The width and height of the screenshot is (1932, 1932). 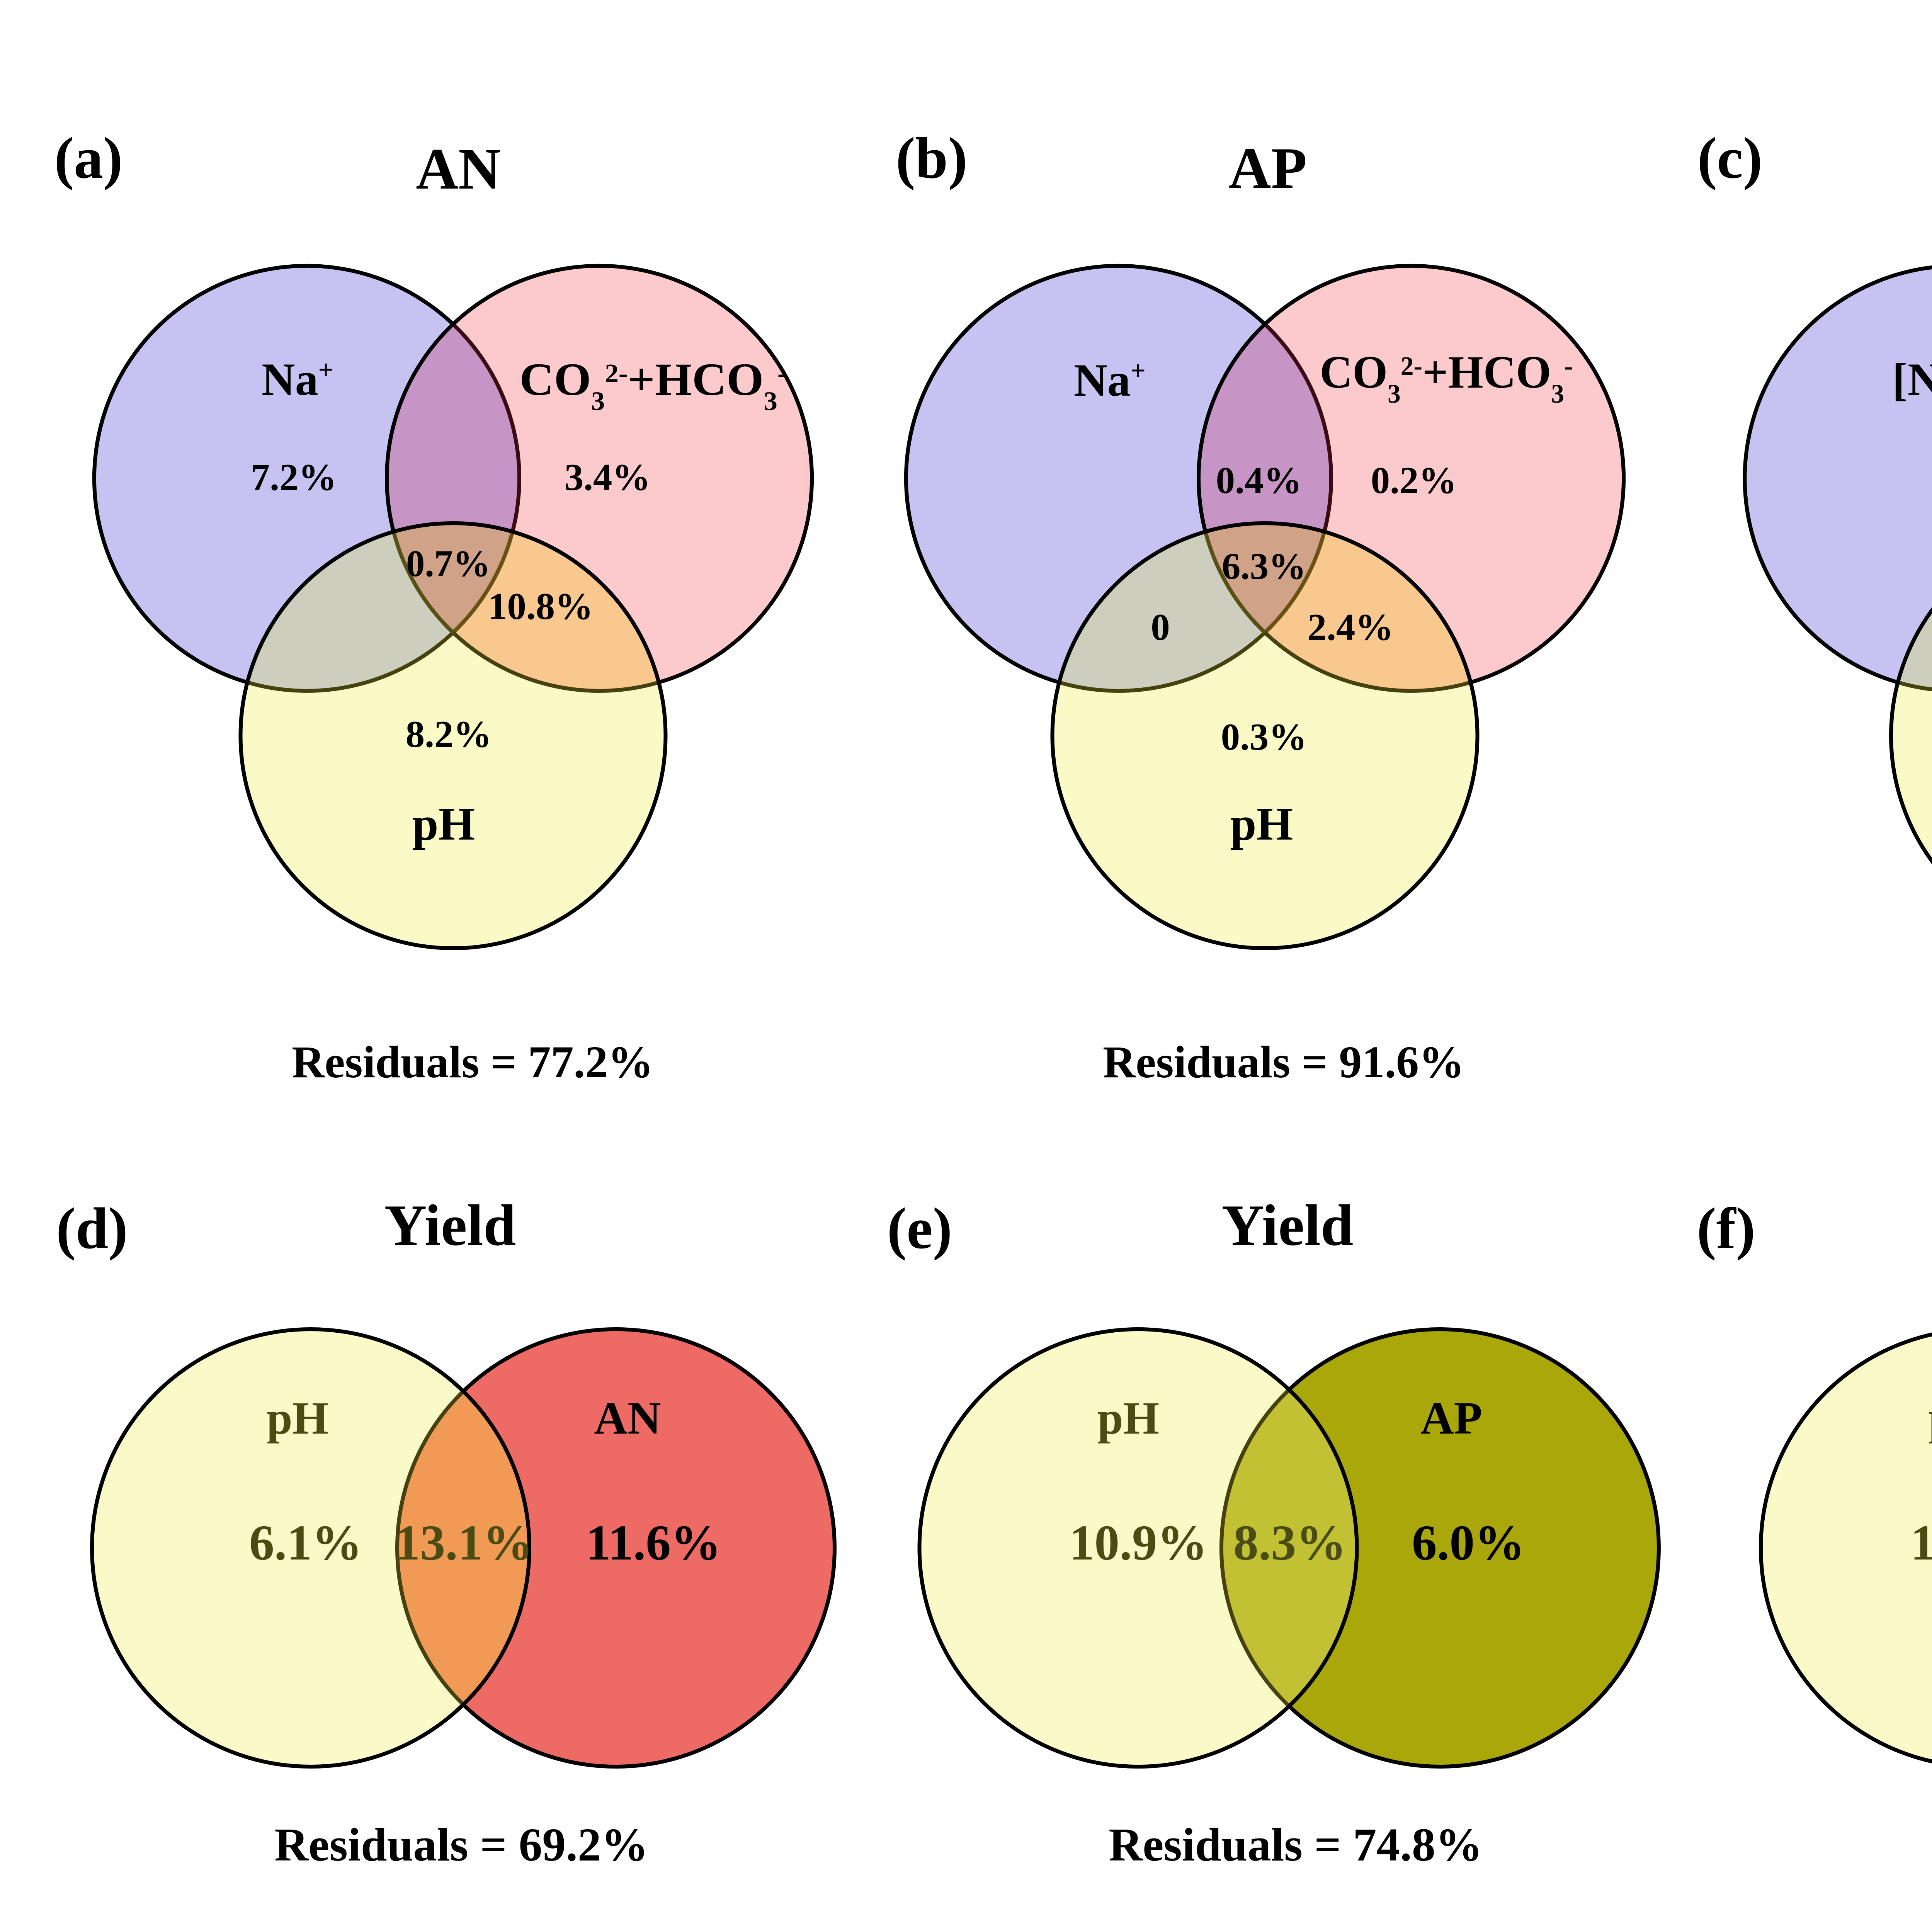 What do you see at coordinates (1921, 1543) in the screenshot?
I see `svg-text: 13.7%` at bounding box center [1921, 1543].